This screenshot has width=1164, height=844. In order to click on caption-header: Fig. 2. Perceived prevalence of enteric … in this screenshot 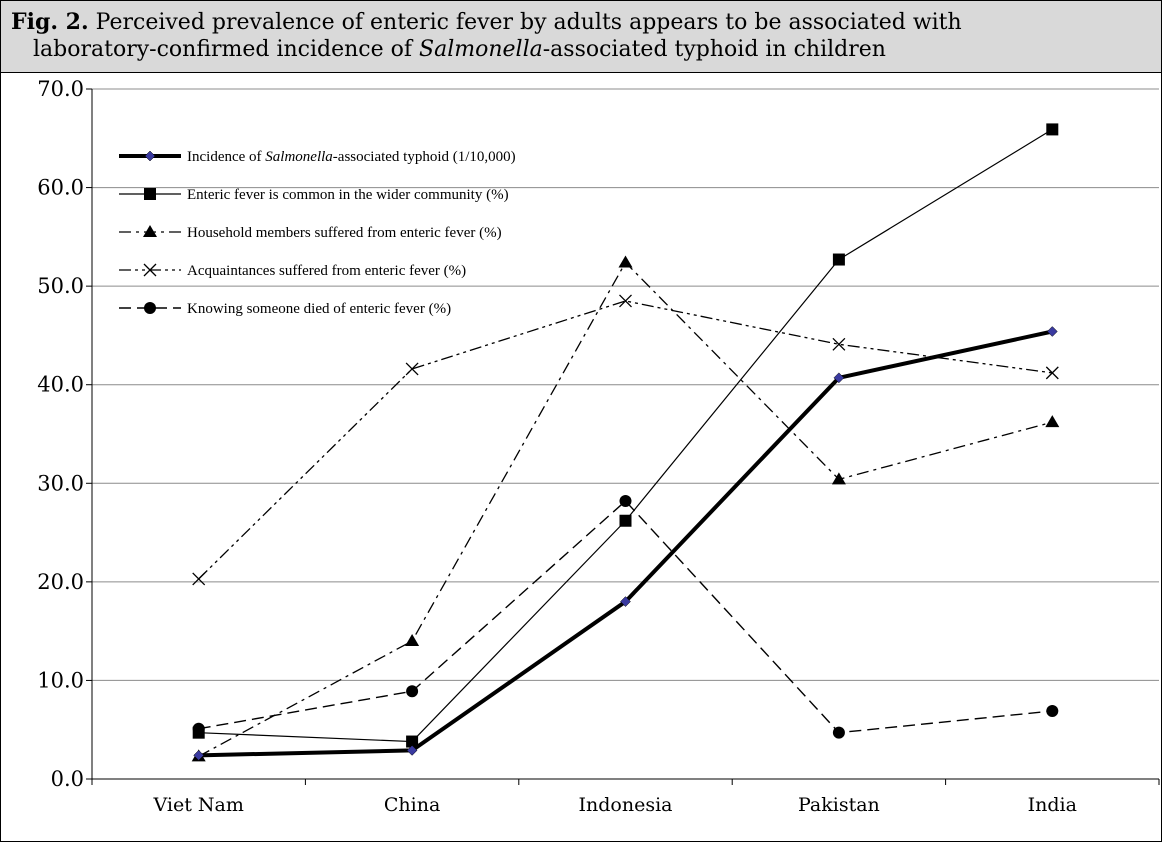, I will do `click(581, 37)`.